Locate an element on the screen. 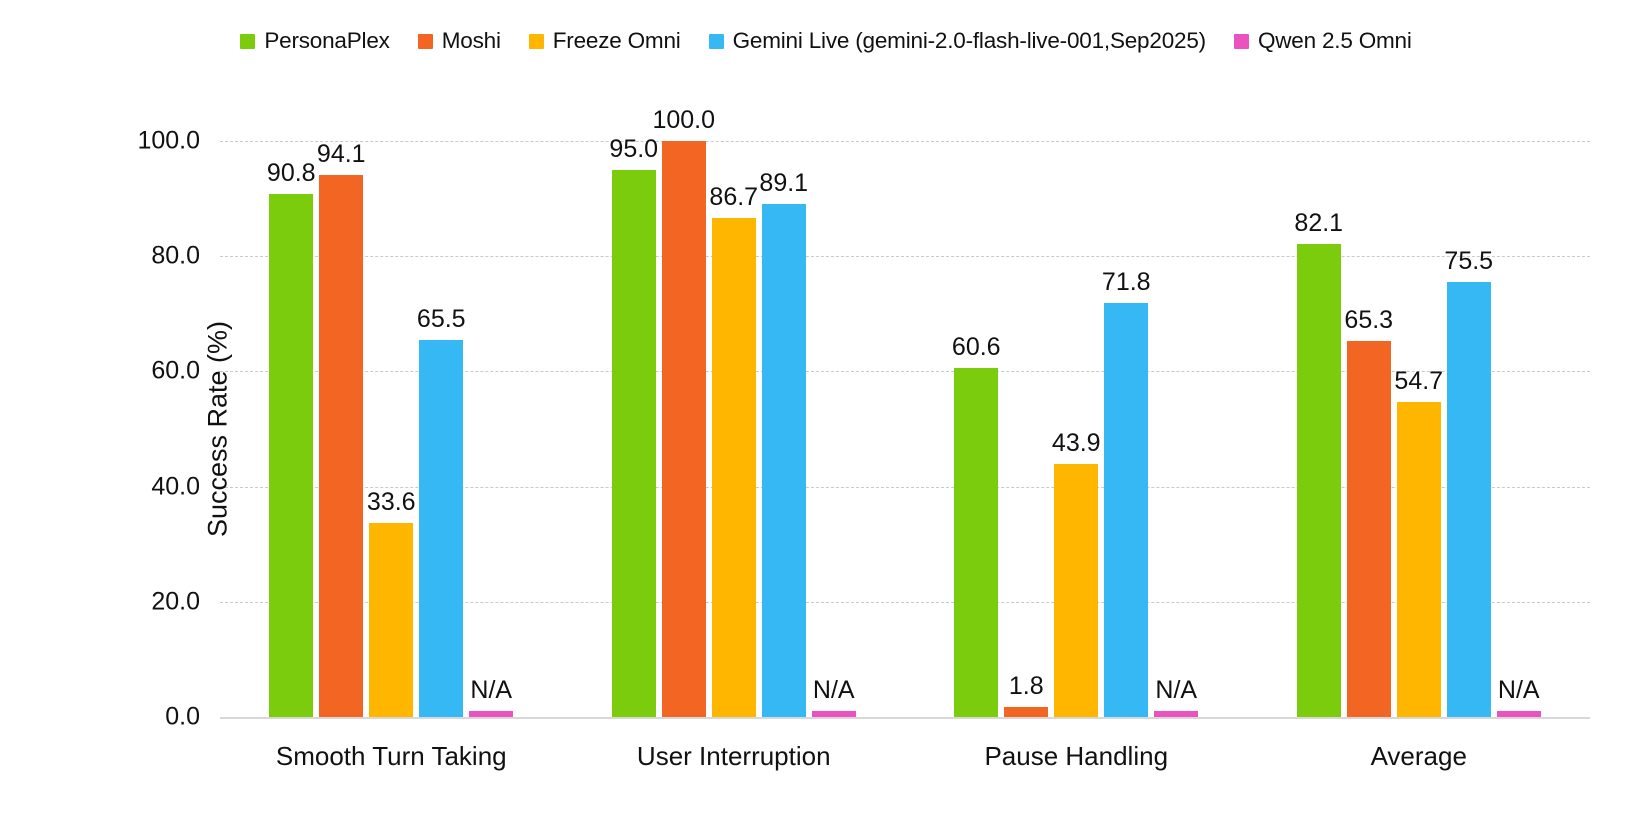 Image resolution: width=1652 pixels, height=834 pixels. y-axis-tick-label: 40.0 is located at coordinates (175, 486).